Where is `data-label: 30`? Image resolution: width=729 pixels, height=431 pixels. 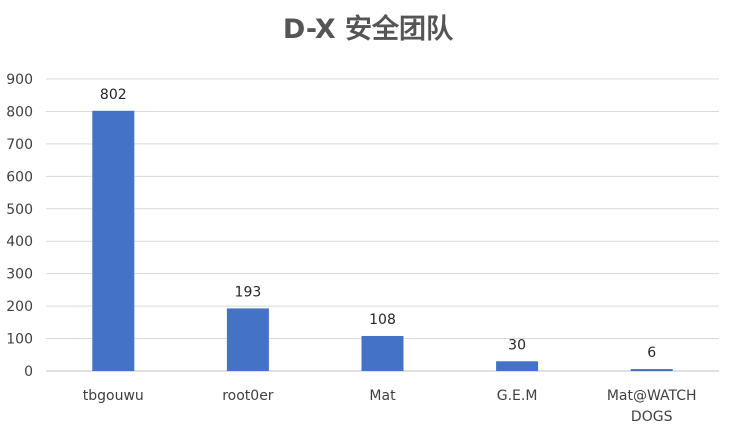
data-label: 30 is located at coordinates (517, 345).